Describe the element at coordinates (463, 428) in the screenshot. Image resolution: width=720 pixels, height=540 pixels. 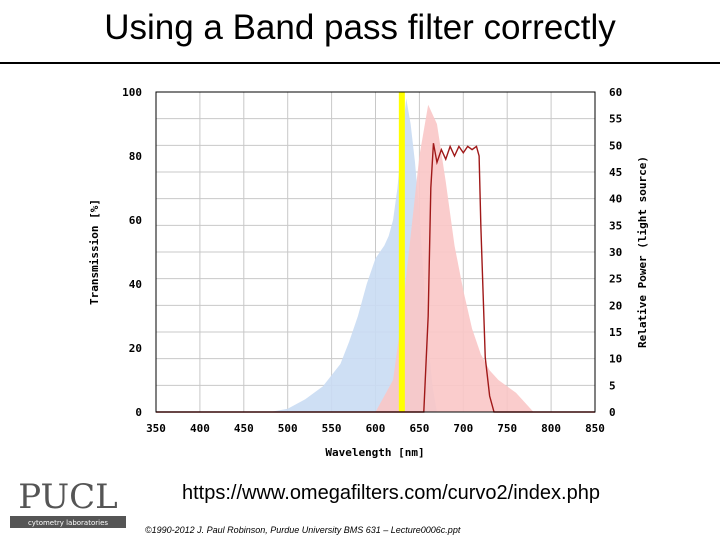
I see `x-tick-label: 700` at that location.